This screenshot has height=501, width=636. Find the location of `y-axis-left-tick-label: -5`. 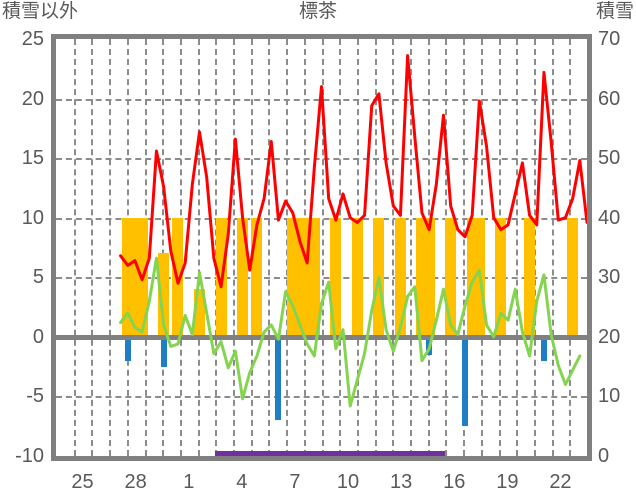

y-axis-left-tick-label: -5 is located at coordinates (35, 396).